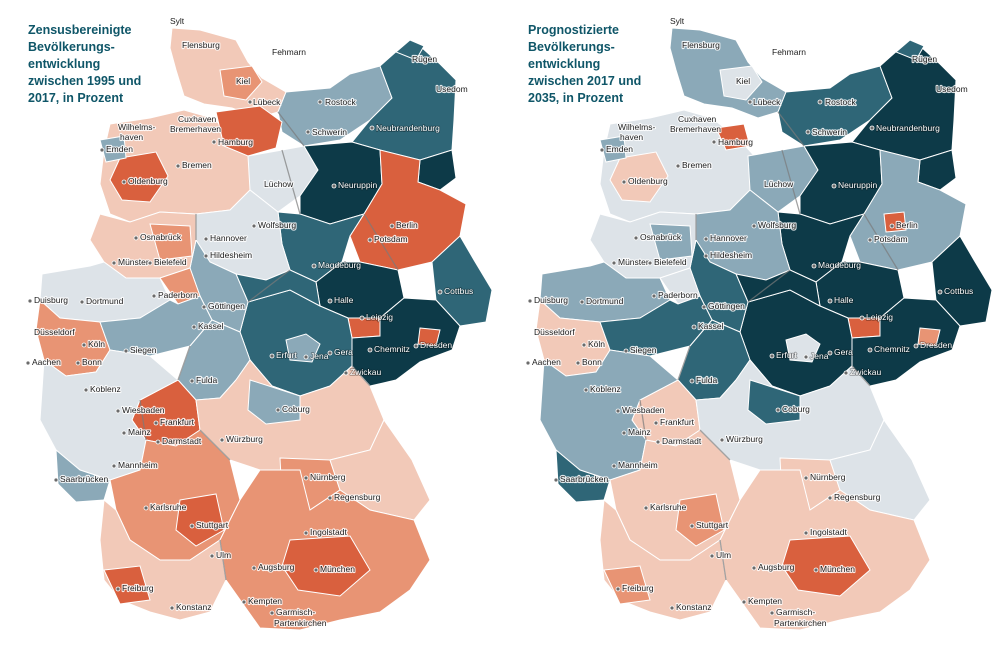 The height and width of the screenshot is (666, 1000). What do you see at coordinates (843, 352) in the screenshot?
I see `city-label: Gera` at bounding box center [843, 352].